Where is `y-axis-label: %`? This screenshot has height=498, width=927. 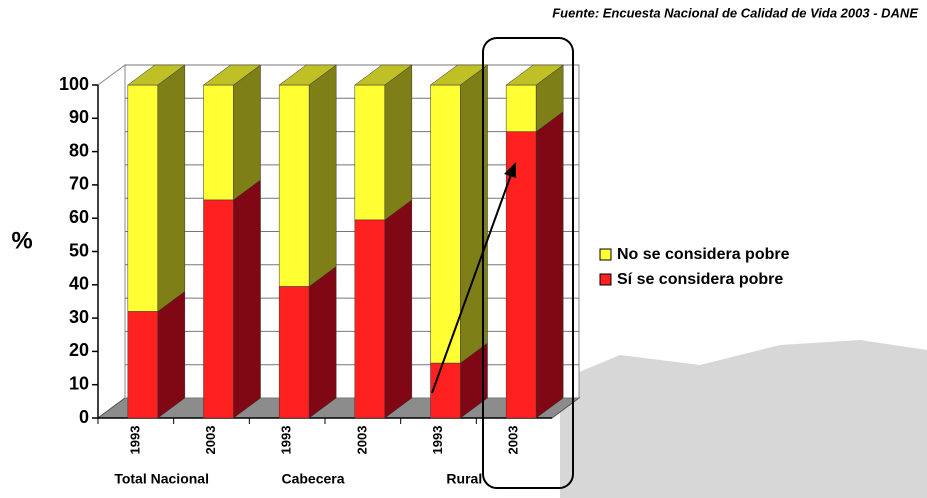 y-axis-label: % is located at coordinates (21, 240).